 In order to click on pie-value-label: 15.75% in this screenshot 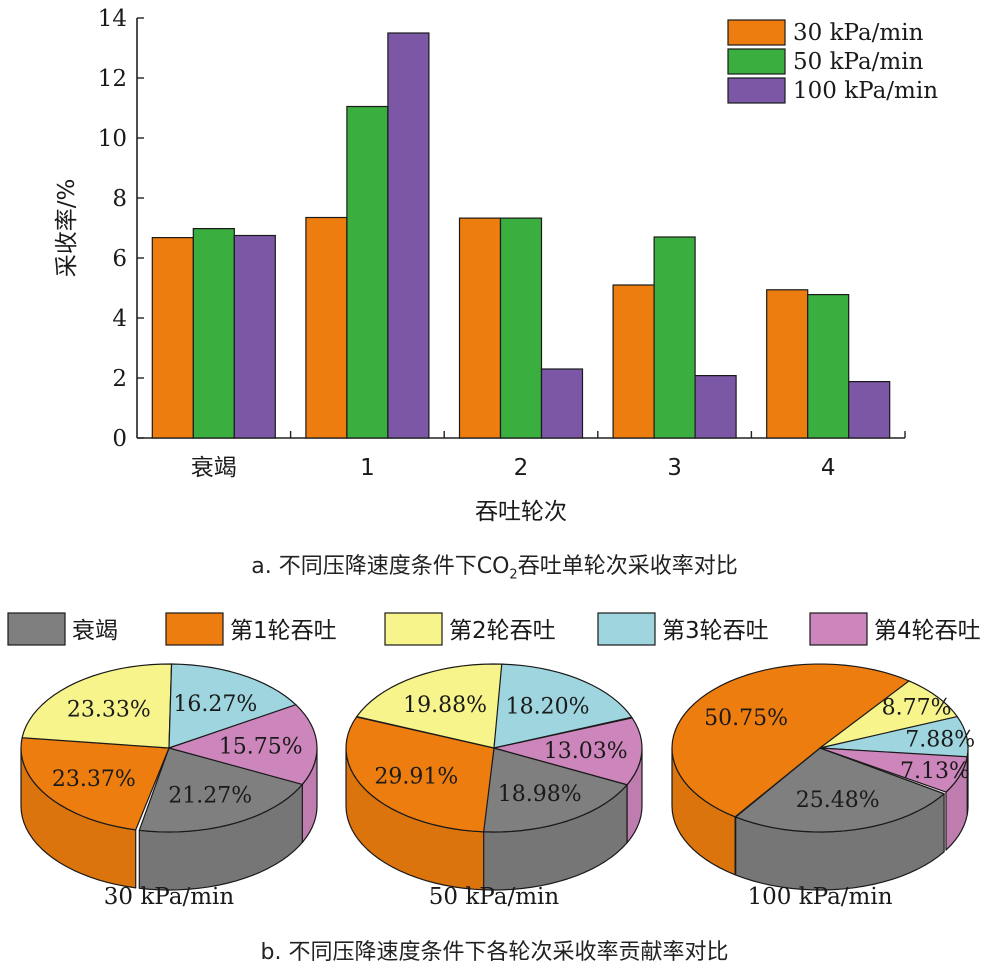, I will do `click(261, 747)`.